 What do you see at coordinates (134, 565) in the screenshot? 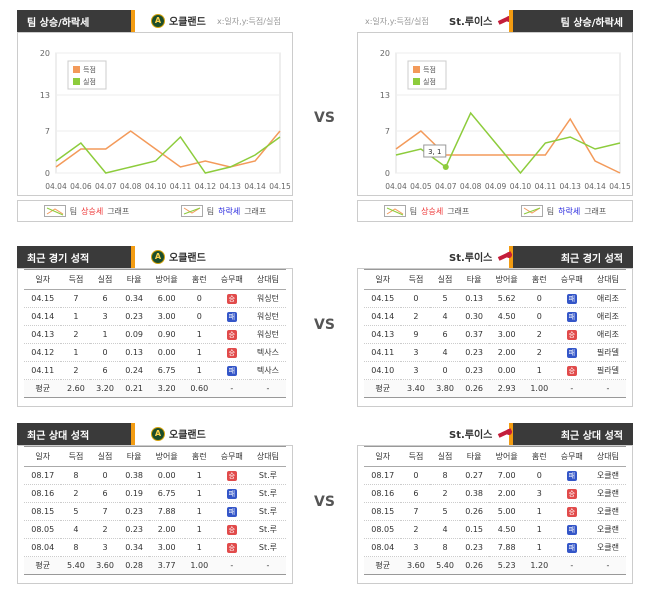
I see `avg-cell: 0.28` at bounding box center [134, 565].